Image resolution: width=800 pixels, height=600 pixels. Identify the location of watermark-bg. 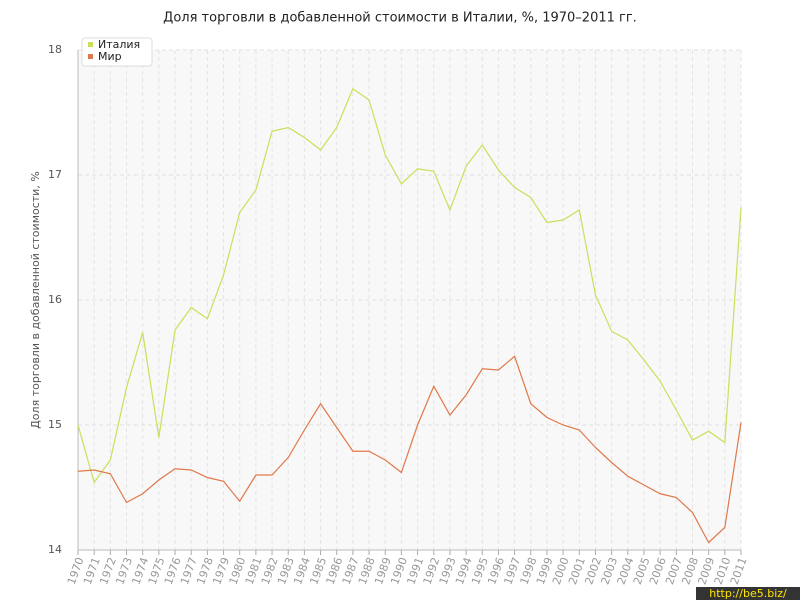
(748, 593).